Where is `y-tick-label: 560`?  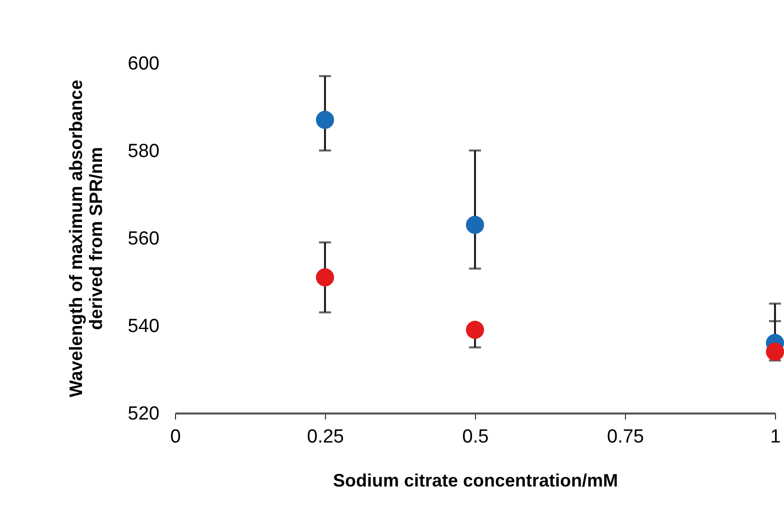 y-tick-label: 560 is located at coordinates (144, 239).